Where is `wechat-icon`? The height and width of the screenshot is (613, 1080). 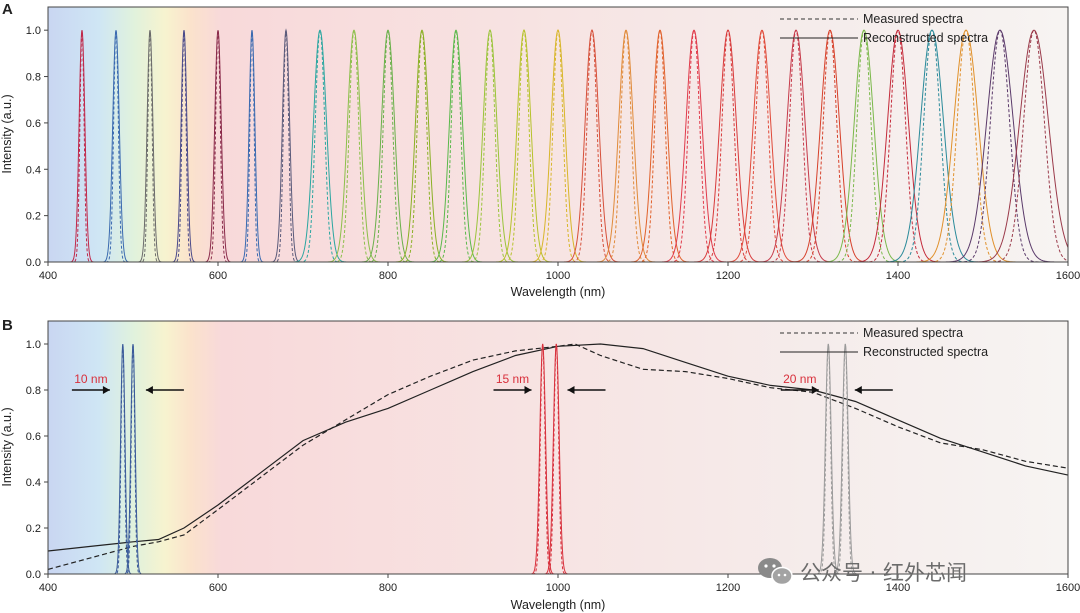
wechat-icon is located at coordinates (775, 572).